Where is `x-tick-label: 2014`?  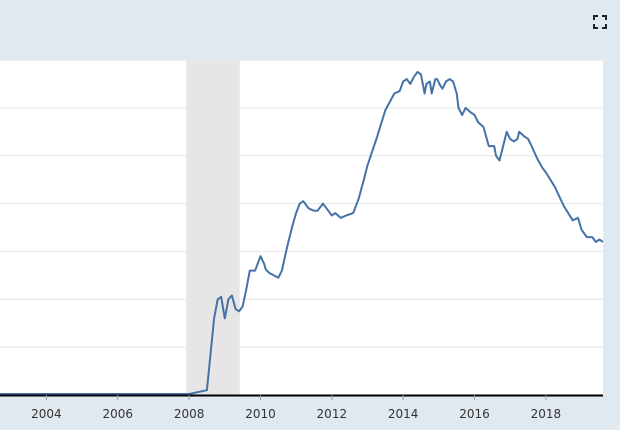 x-tick-label: 2014 is located at coordinates (403, 414).